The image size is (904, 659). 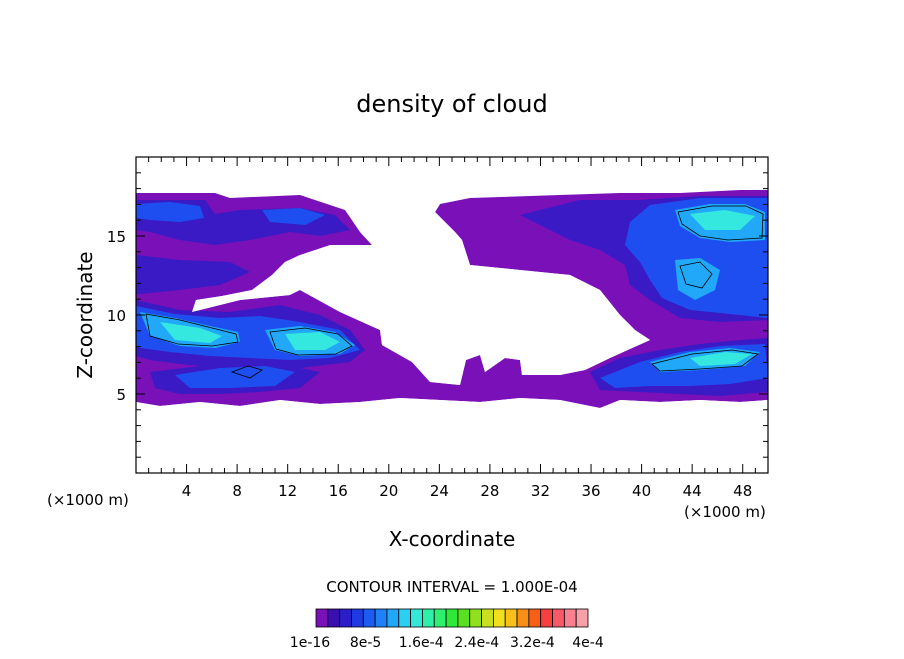 I want to click on colorbar-label: 1e-16, so click(x=310, y=643).